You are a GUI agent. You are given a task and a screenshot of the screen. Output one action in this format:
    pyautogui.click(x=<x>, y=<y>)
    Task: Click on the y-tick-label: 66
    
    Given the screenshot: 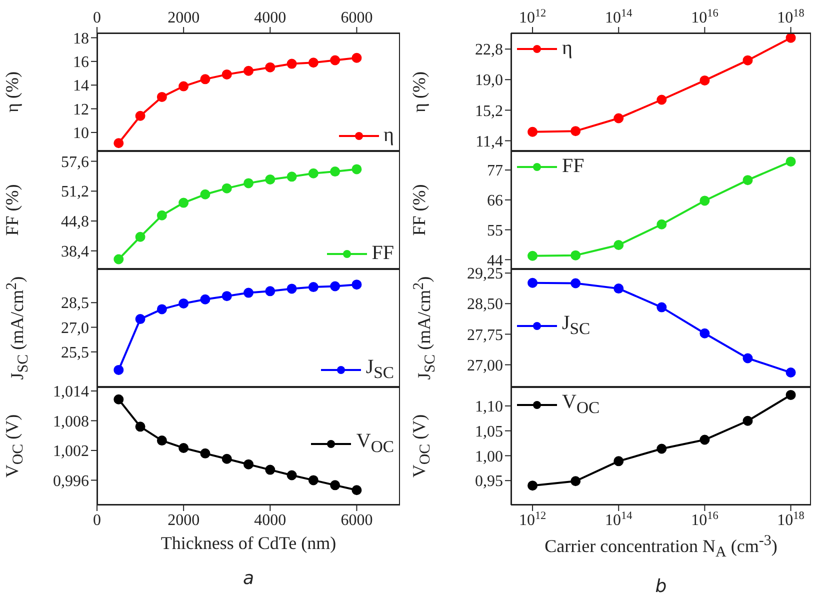 What is the action you would take?
    pyautogui.click(x=495, y=201)
    